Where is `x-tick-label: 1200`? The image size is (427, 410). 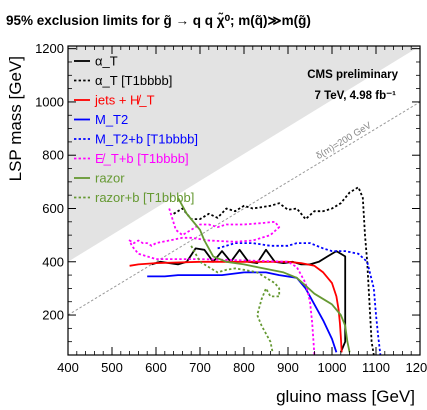 x-tick-label: 1200 is located at coordinates (416, 367).